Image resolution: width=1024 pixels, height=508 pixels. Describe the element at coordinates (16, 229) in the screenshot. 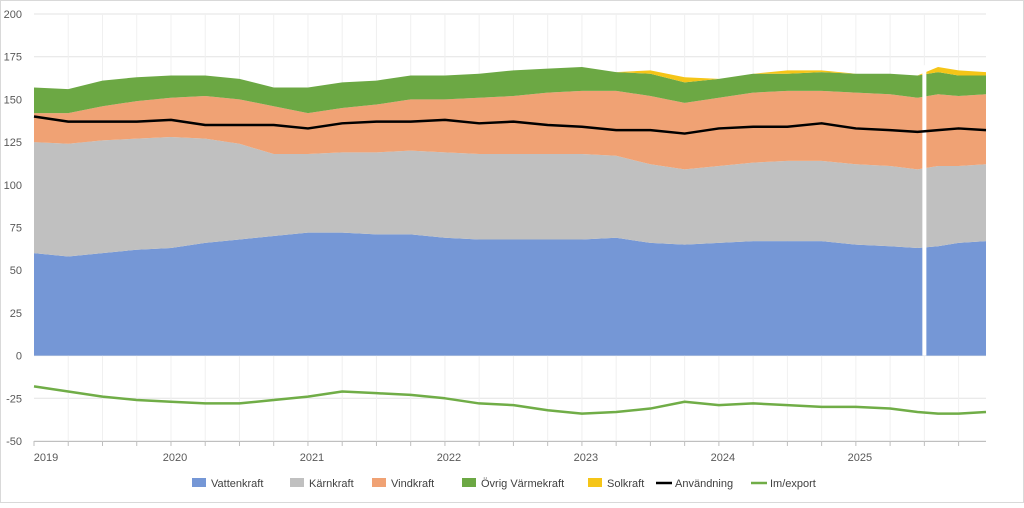

I see `y-tick-label: 75` at that location.